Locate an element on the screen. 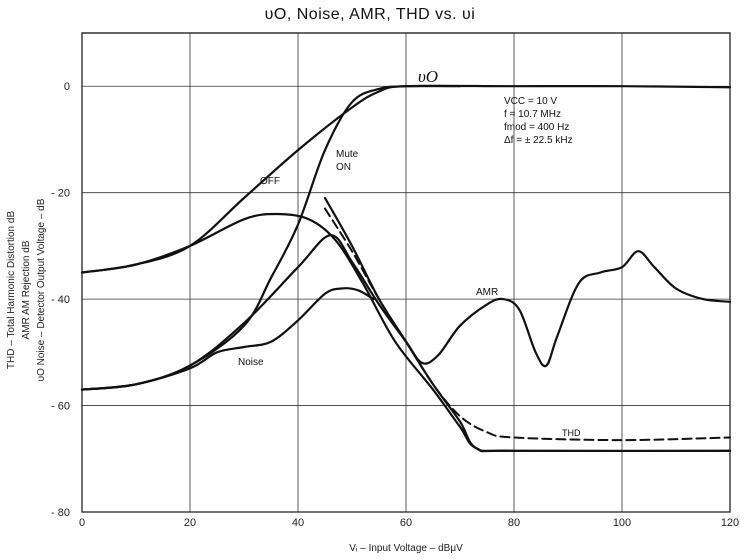 The width and height of the screenshot is (740, 560). y-tick-label: - 20 is located at coordinates (60, 194).